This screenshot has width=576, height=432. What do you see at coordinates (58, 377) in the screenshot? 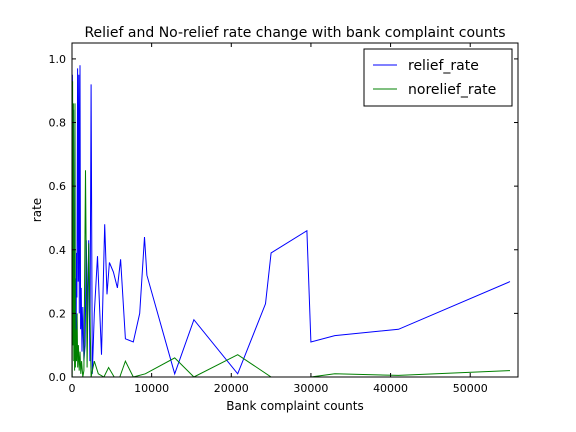
I see `y-tick-label: 0.0` at bounding box center [58, 377].